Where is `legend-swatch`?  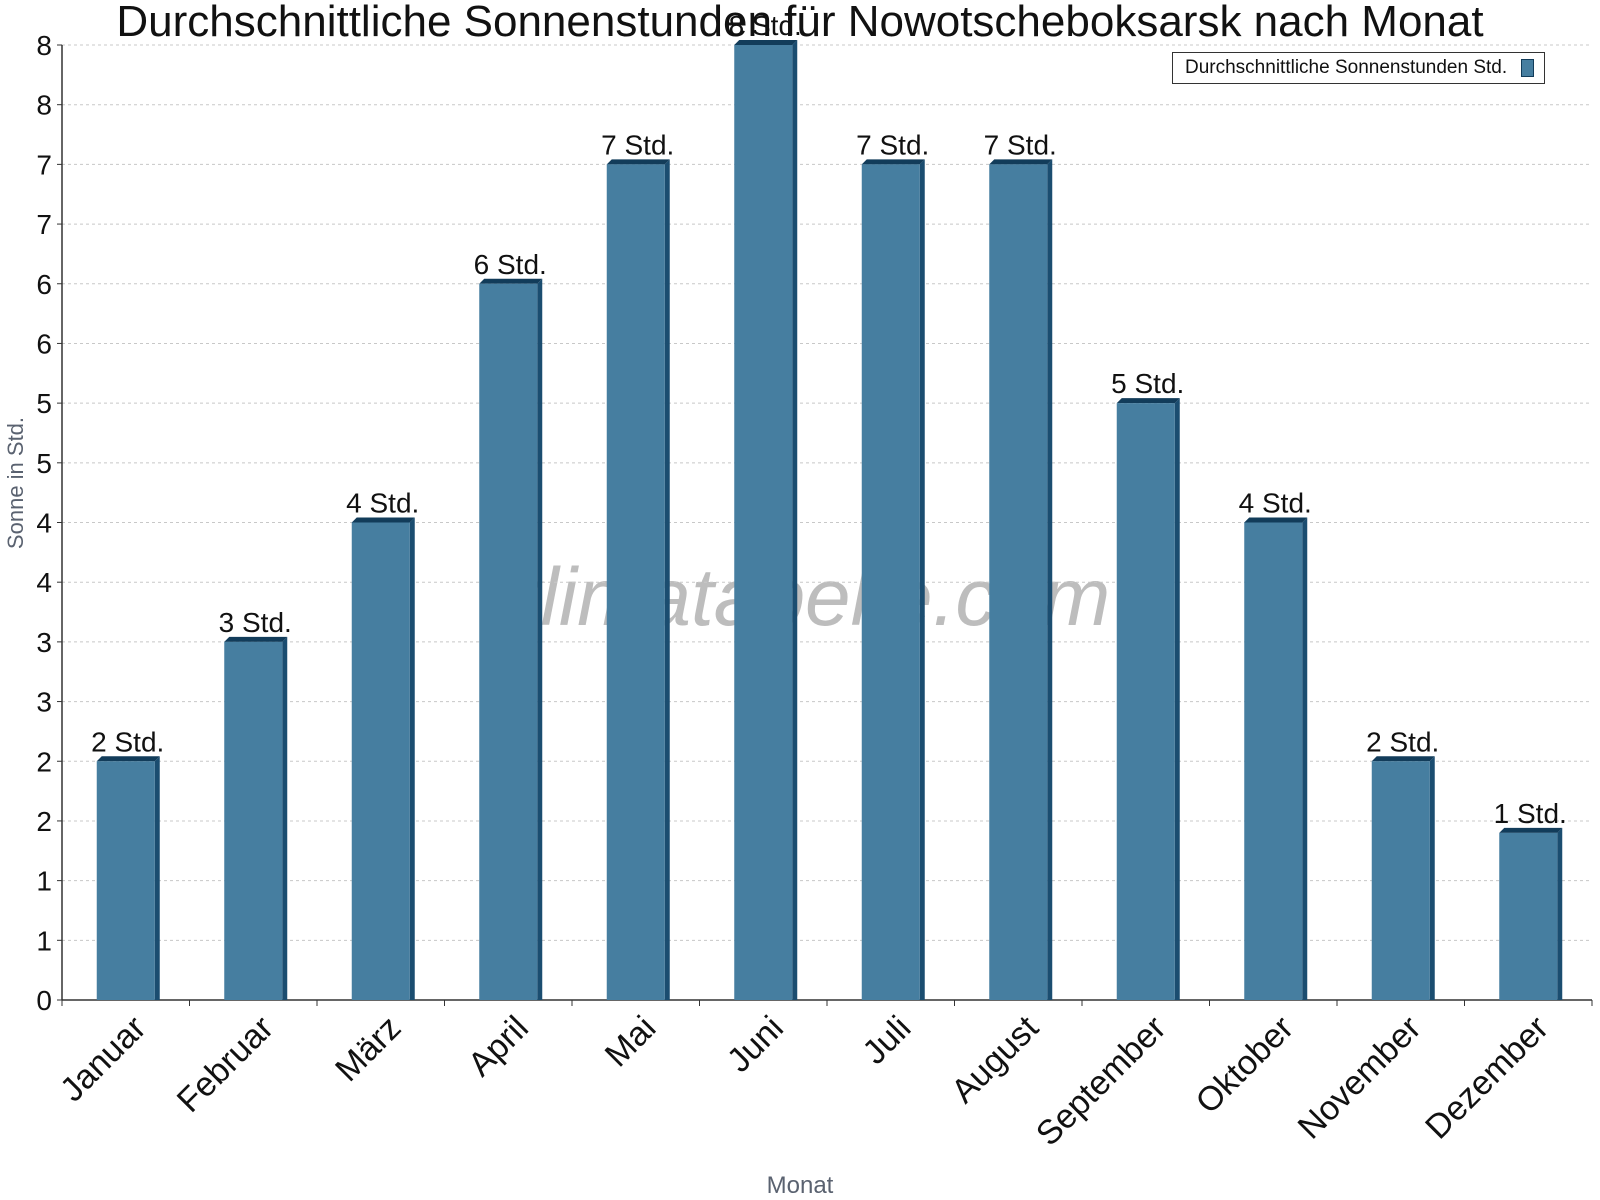
legend-swatch is located at coordinates (1528, 68).